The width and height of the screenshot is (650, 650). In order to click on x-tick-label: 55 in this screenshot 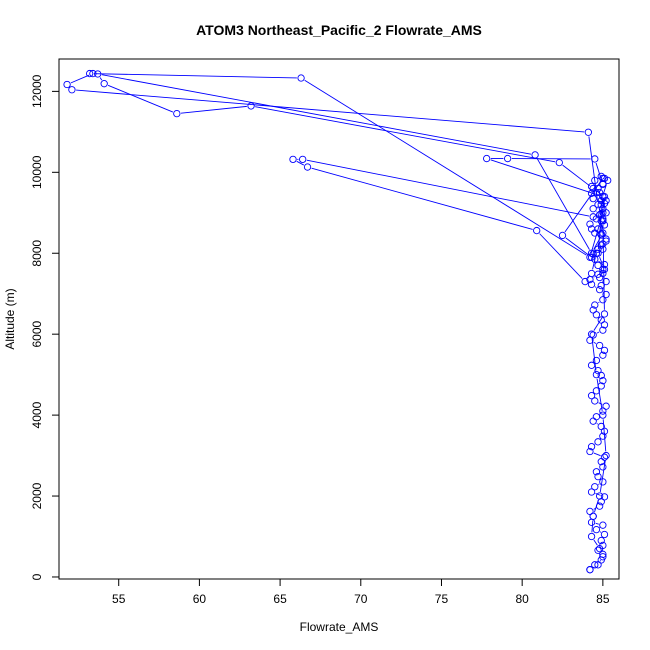, I will do `click(119, 599)`.